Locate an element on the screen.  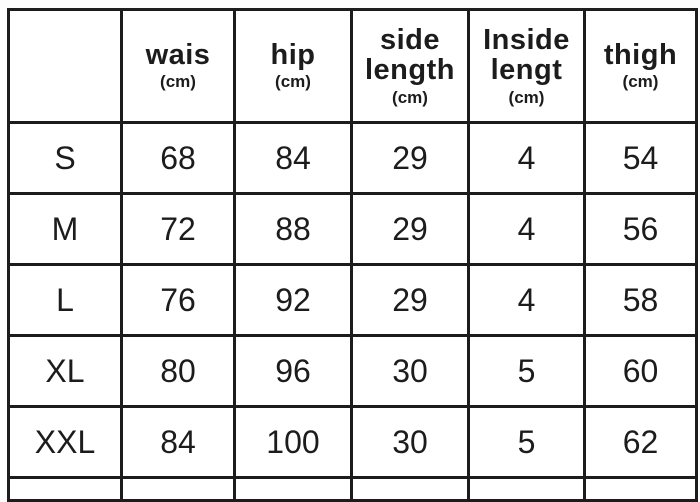
value-cell: 72 is located at coordinates (178, 229).